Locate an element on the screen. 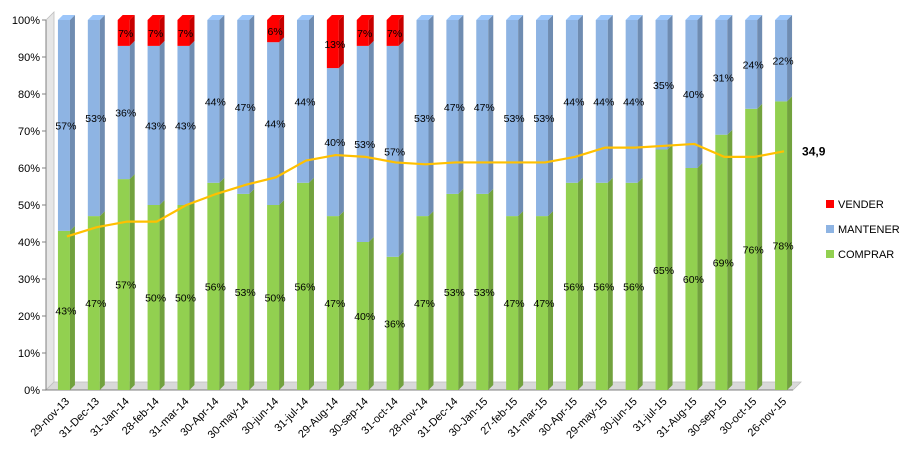  data-label-comprar: 56% is located at coordinates (603, 287).